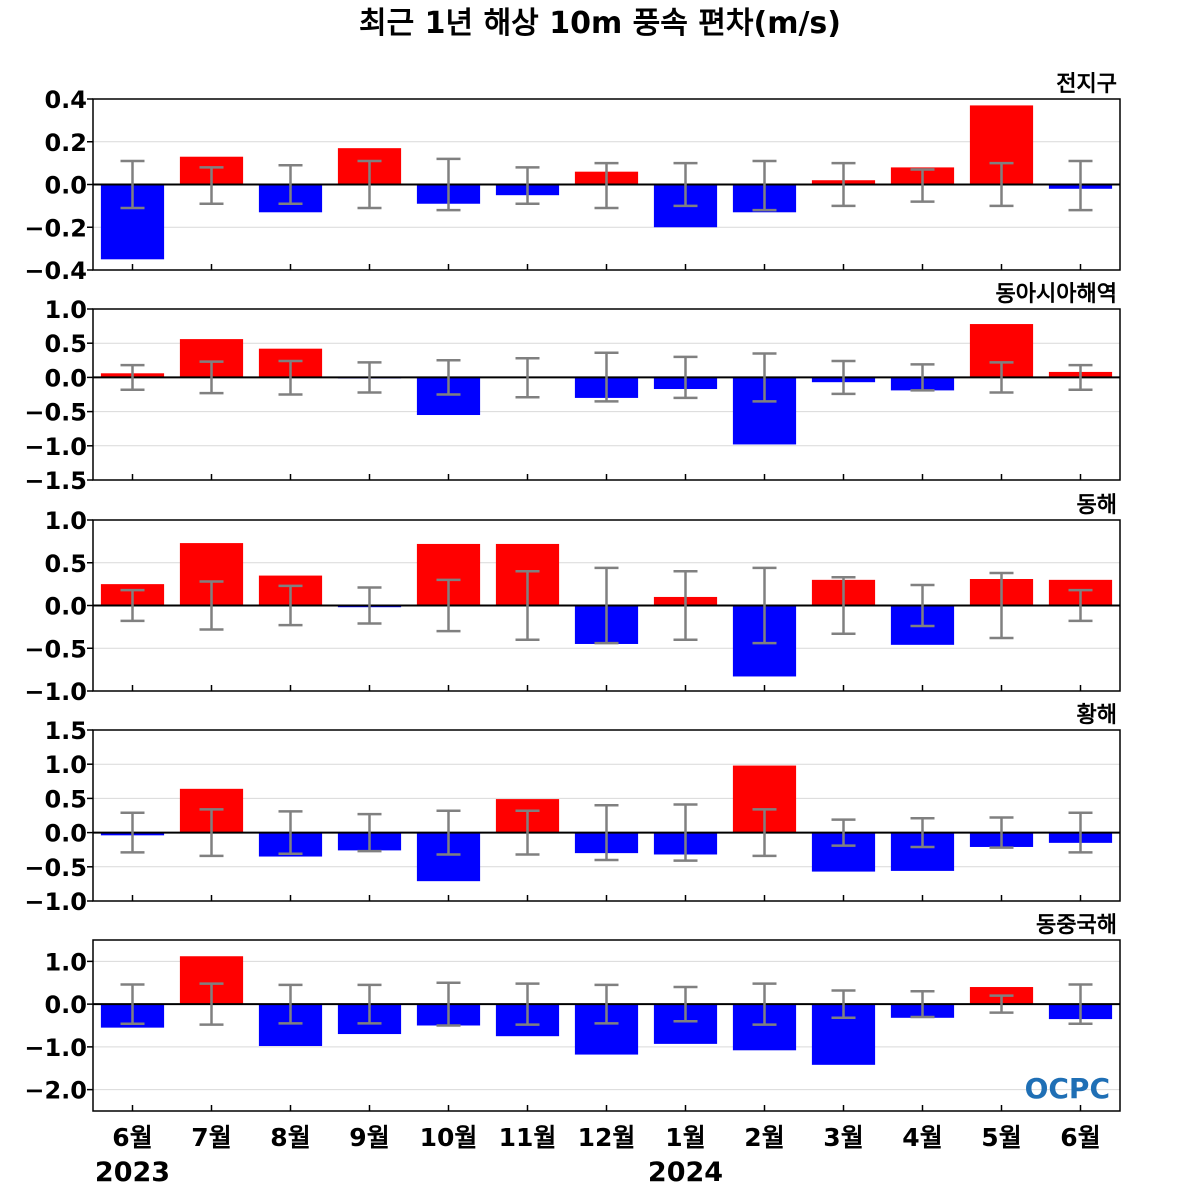 The width and height of the screenshot is (1200, 1200). Describe the element at coordinates (1056, 294) in the screenshot. I see `panel-region-label: 동아시아해역` at that location.